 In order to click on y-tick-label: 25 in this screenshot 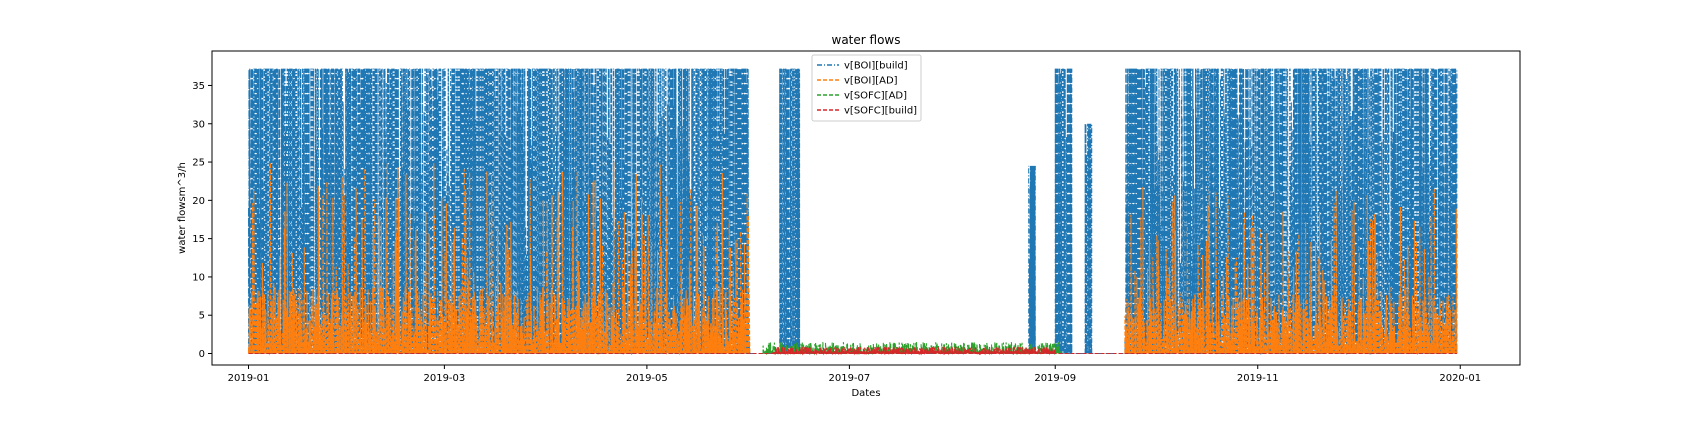, I will do `click(198, 163)`.